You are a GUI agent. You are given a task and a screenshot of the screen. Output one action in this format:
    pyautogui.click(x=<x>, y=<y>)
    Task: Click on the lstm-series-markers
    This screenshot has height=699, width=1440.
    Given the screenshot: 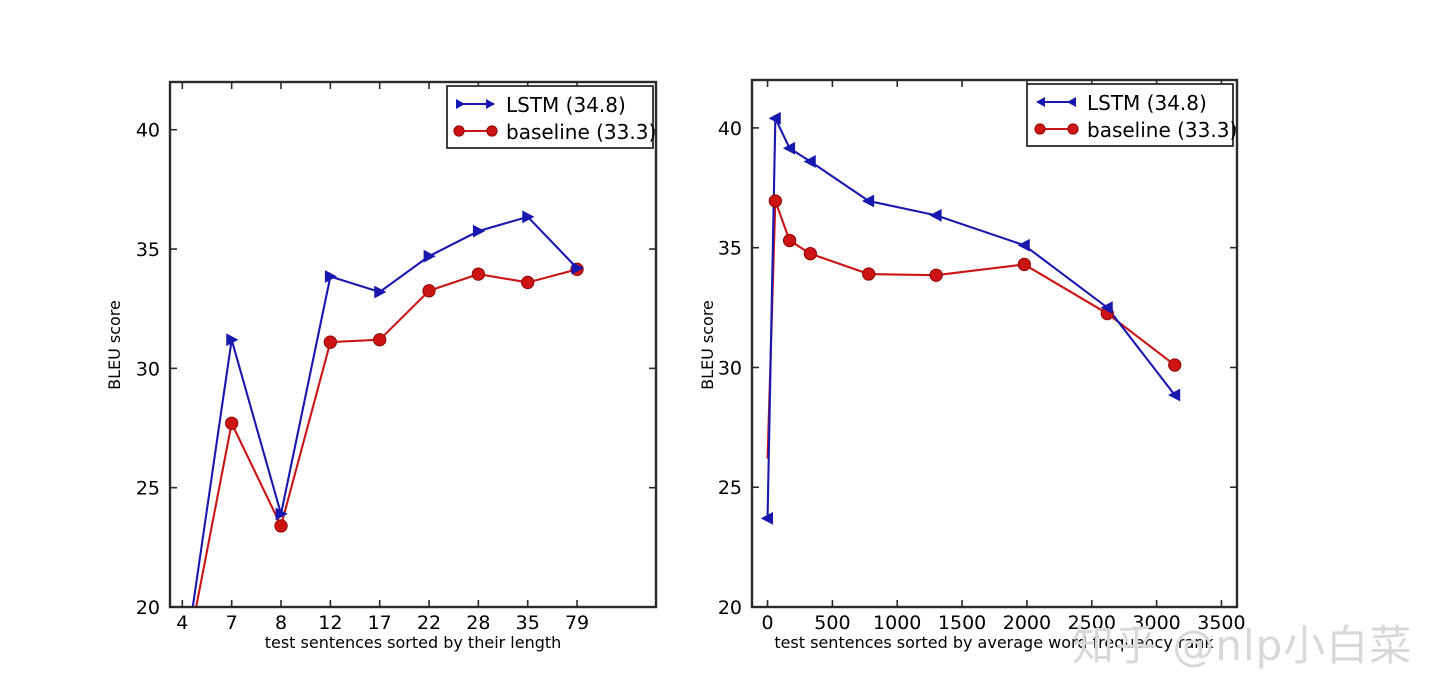 What is the action you would take?
    pyautogui.click(x=405, y=365)
    